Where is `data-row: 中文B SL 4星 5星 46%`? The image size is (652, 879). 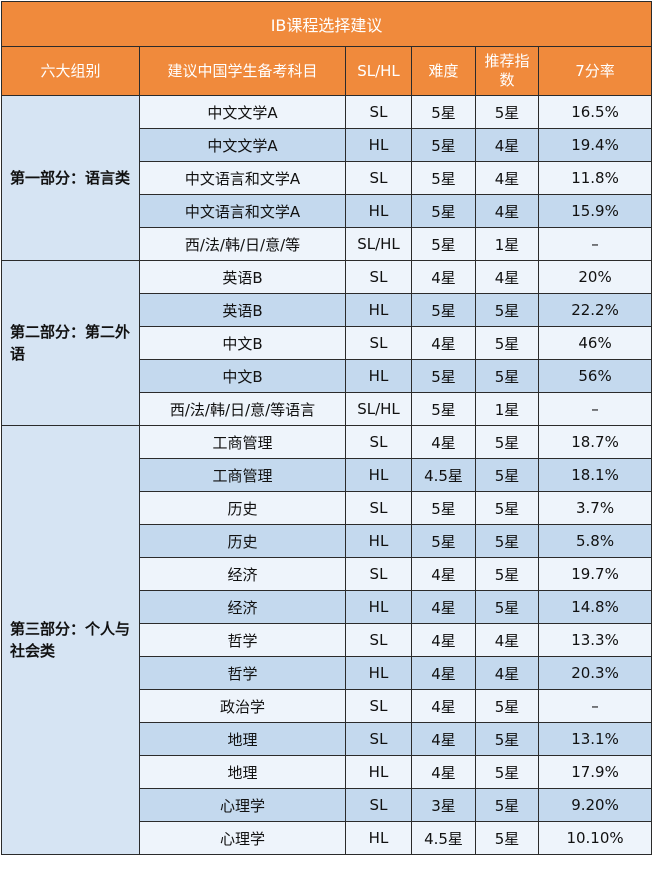
data-row: 中文B SL 4星 5星 46% is located at coordinates (327, 343).